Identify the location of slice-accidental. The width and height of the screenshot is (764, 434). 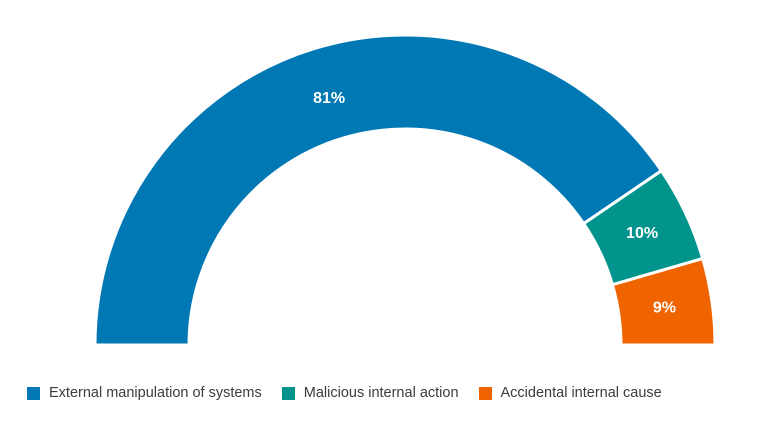
(663, 301).